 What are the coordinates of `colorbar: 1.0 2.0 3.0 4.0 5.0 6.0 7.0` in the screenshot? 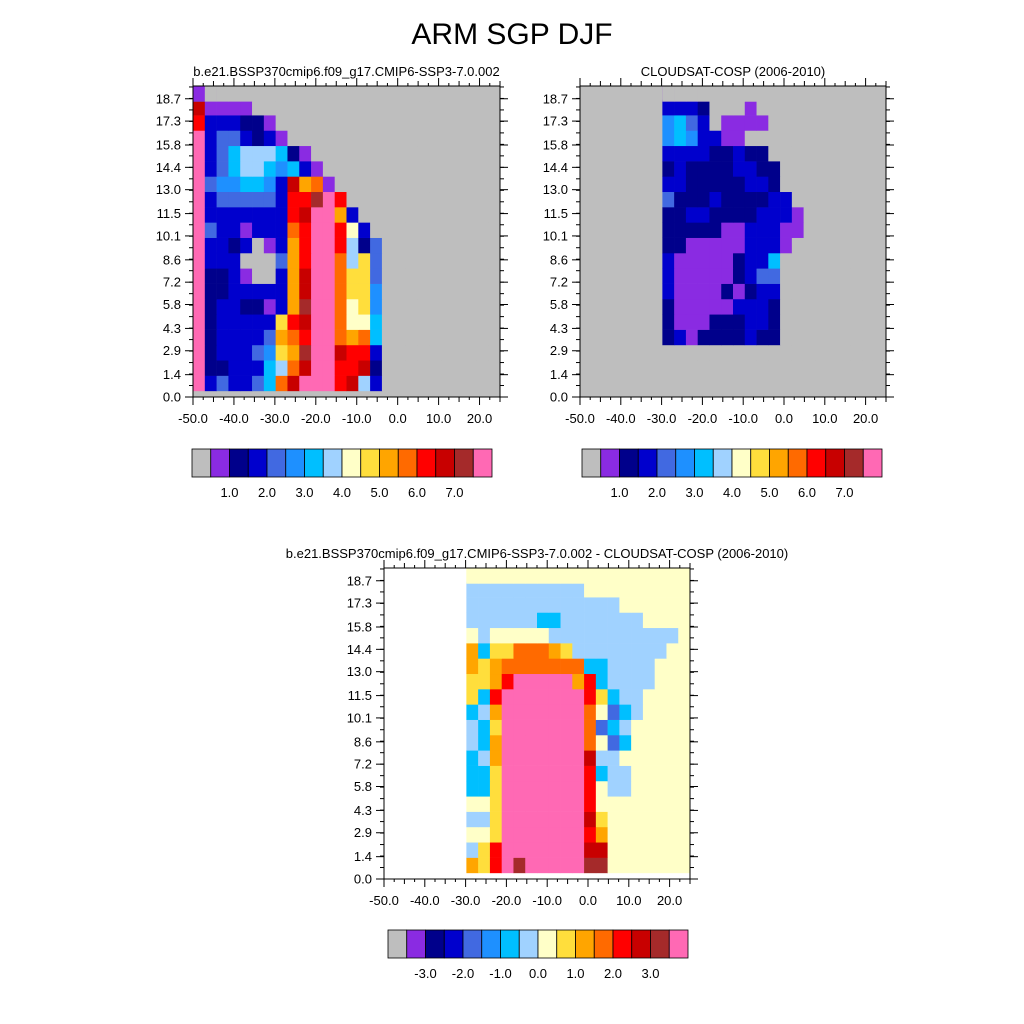 It's located at (342, 474).